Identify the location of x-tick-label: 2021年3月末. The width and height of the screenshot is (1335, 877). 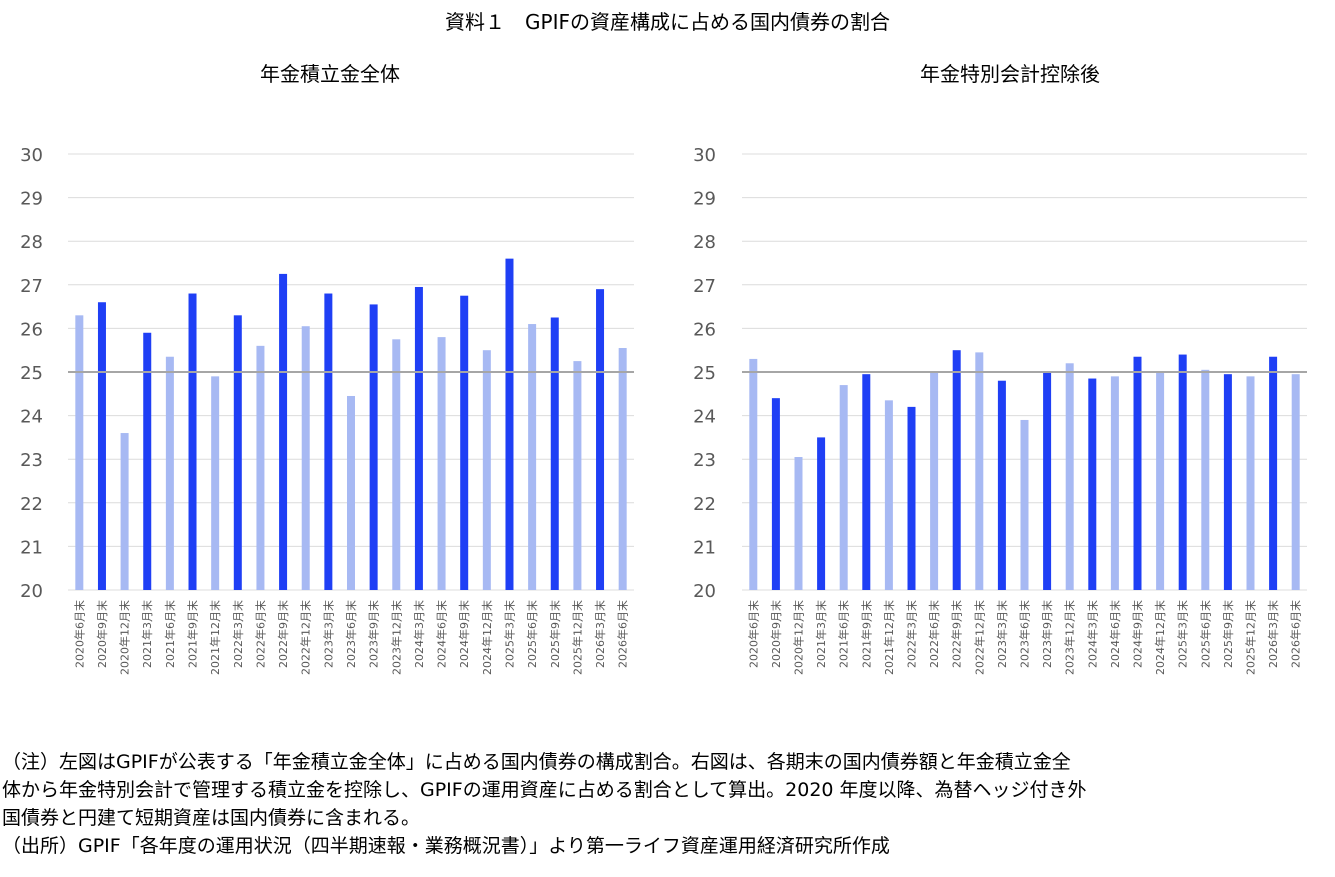
(821, 634).